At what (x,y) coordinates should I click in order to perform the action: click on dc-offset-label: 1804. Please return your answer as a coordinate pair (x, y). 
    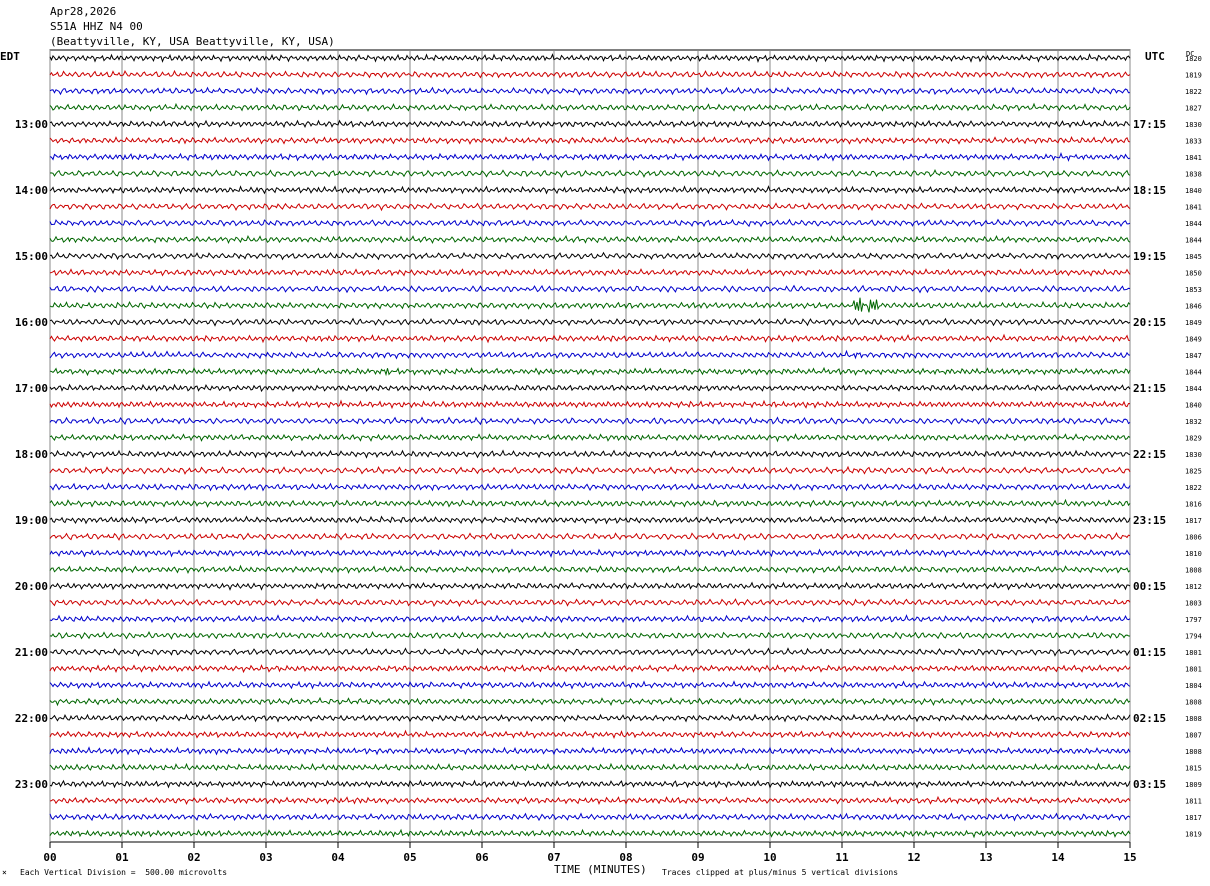
    Looking at the image, I should click on (1193, 686).